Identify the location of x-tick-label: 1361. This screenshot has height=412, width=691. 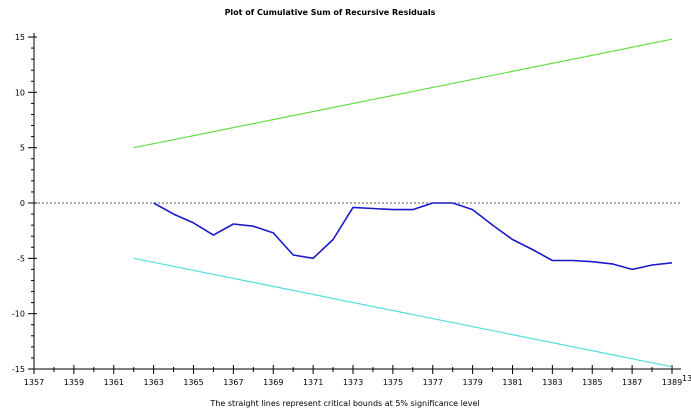
(114, 382).